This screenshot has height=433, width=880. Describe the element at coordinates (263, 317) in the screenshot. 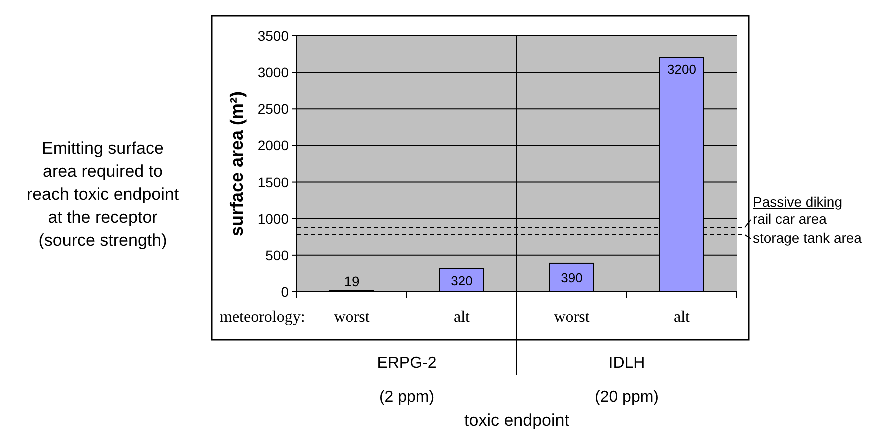

I see `text: meteorology:` at that location.